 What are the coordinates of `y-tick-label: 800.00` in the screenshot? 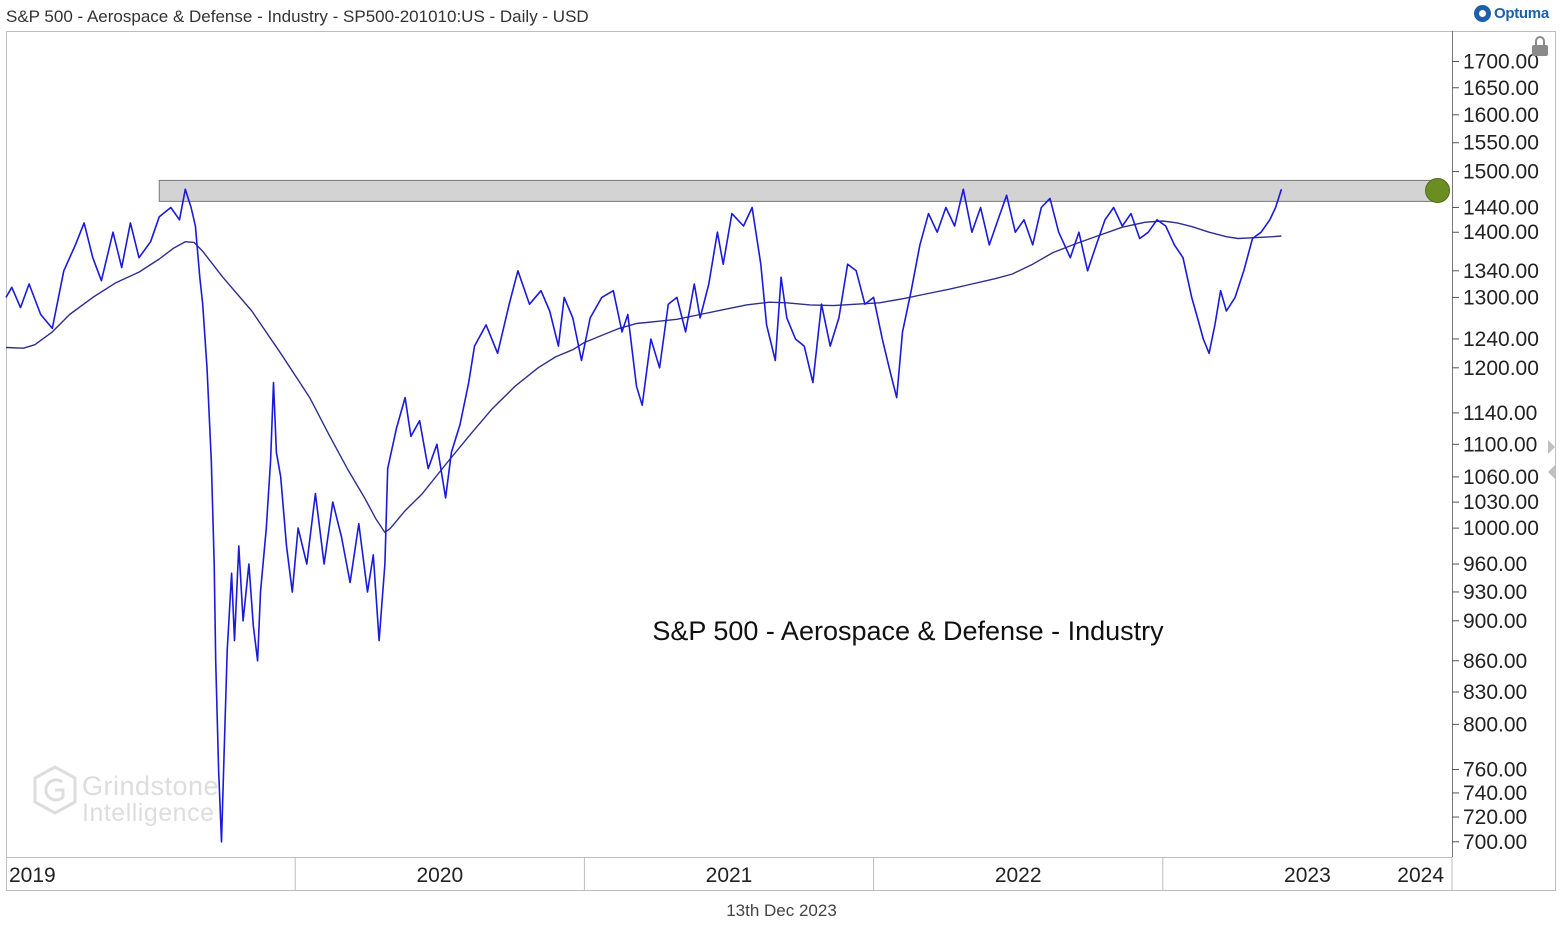 It's located at (1495, 724).